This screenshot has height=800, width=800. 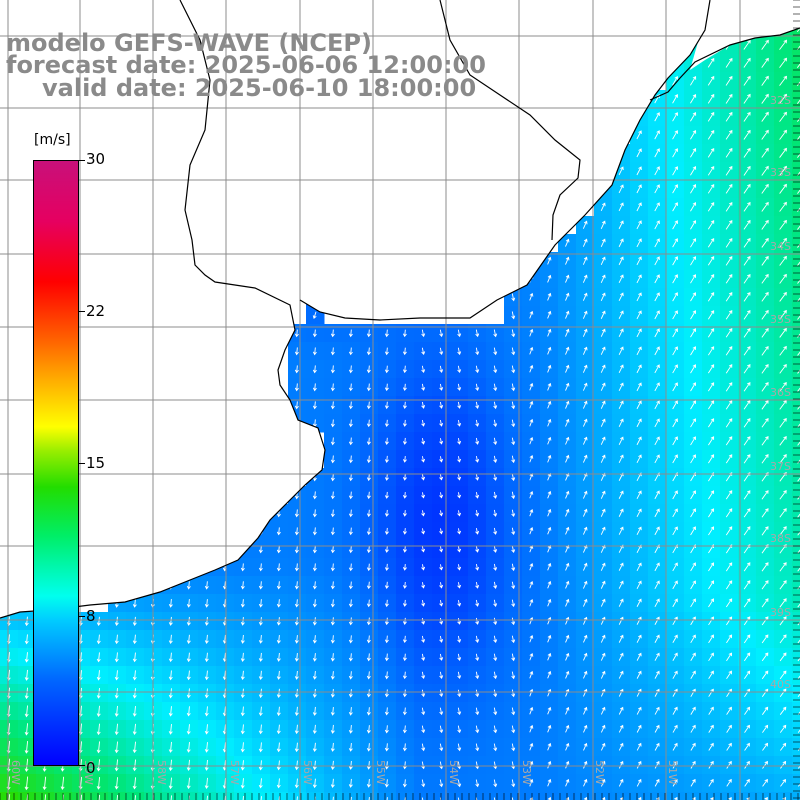 I want to click on longitude-label: 60W, so click(x=15, y=772).